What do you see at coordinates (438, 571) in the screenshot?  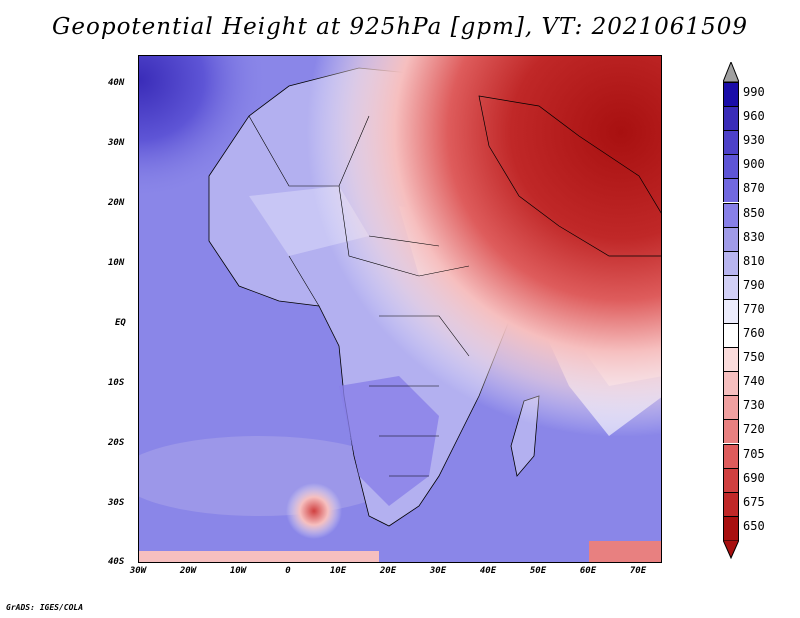 I see `lon-label-30e: 30E` at bounding box center [438, 571].